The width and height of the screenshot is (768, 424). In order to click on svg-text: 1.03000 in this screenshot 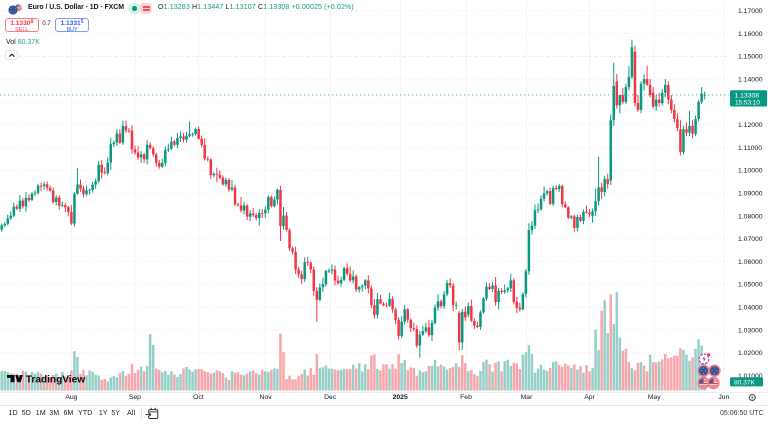, I will do `click(750, 330)`.